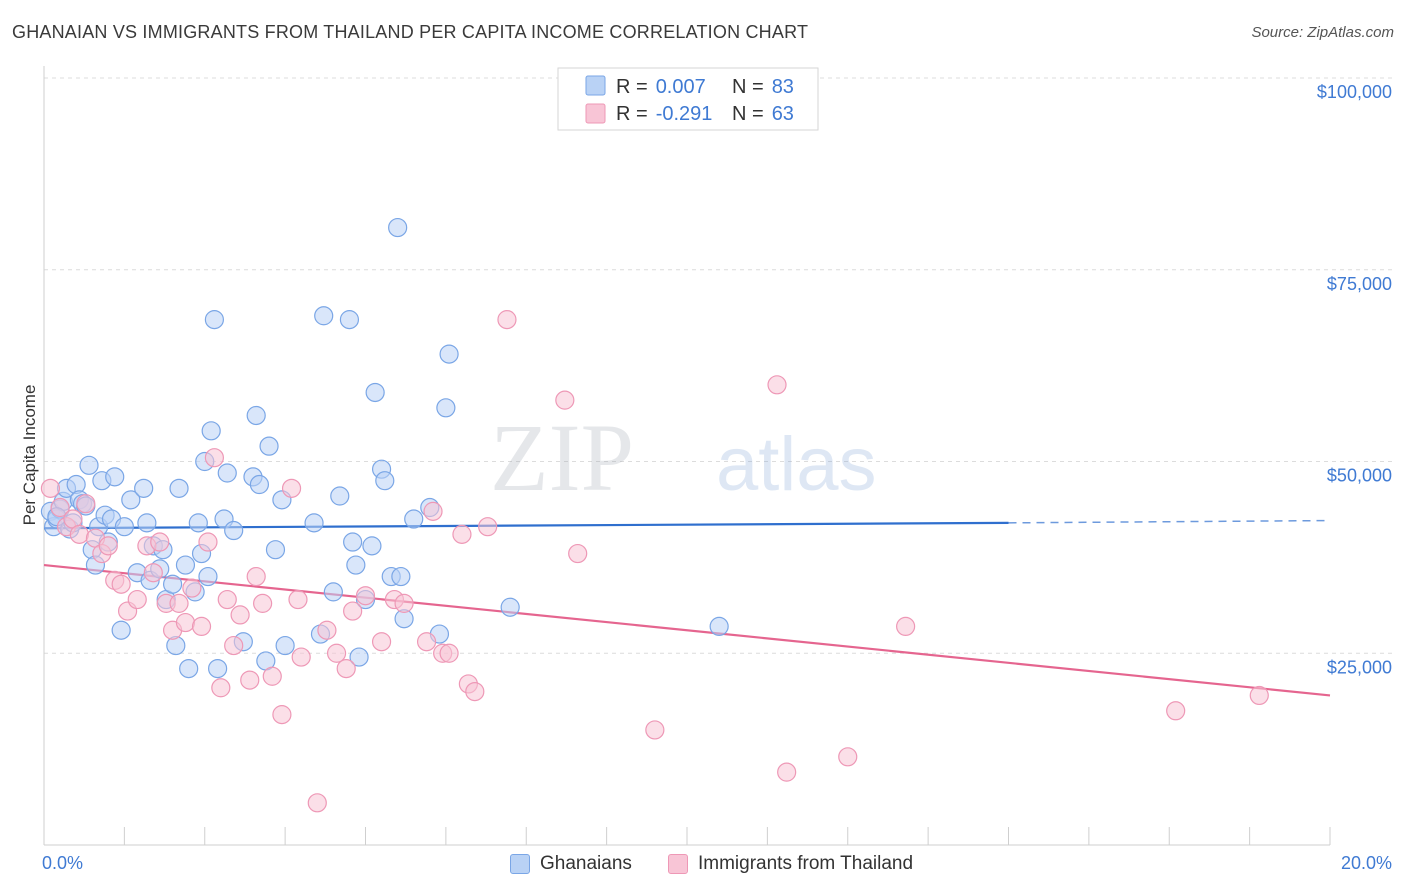 Image resolution: width=1406 pixels, height=892 pixels. I want to click on thailand-trend-line, so click(687, 630).